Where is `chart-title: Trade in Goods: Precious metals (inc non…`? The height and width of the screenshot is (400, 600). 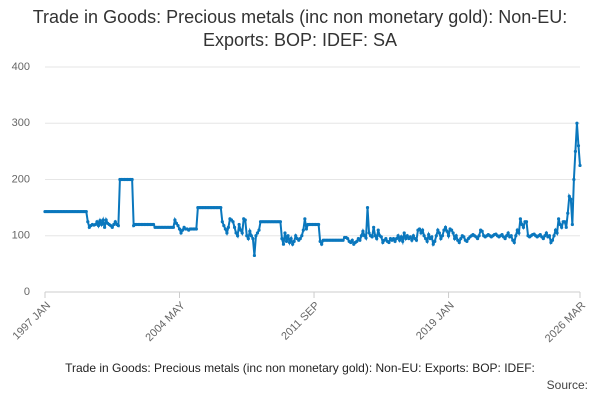
chart-title: Trade in Goods: Precious metals (inc non… is located at coordinates (300, 28).